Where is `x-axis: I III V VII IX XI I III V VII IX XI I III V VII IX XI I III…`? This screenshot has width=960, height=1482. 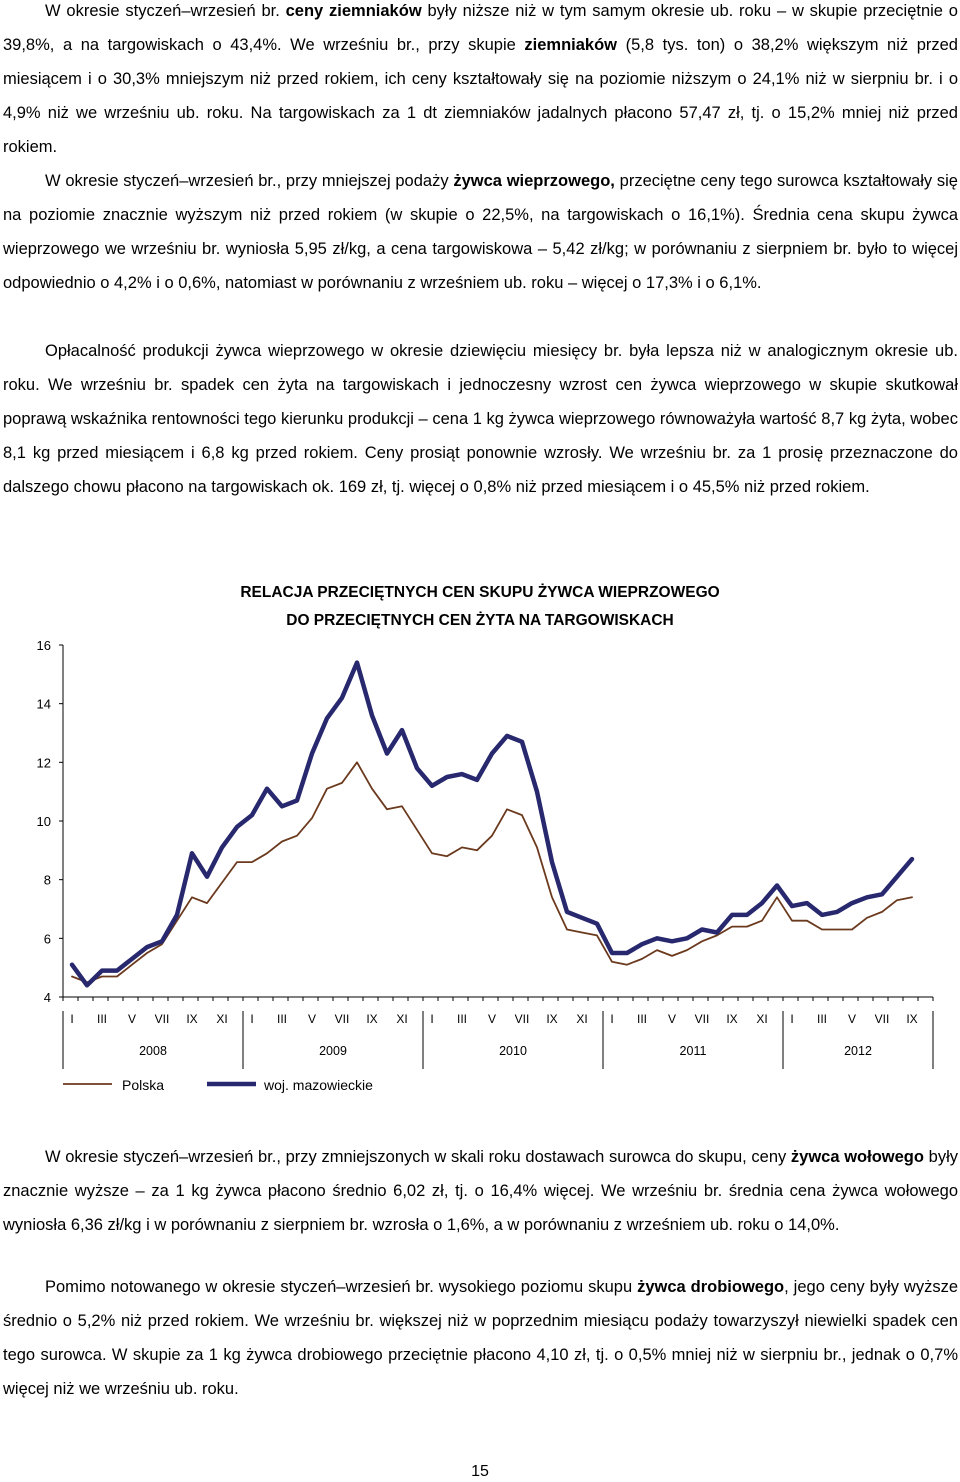 x-axis: I III V VII IX XI I III V VII IX XI I III V VII IX XI I III… is located at coordinates (498, 1032).